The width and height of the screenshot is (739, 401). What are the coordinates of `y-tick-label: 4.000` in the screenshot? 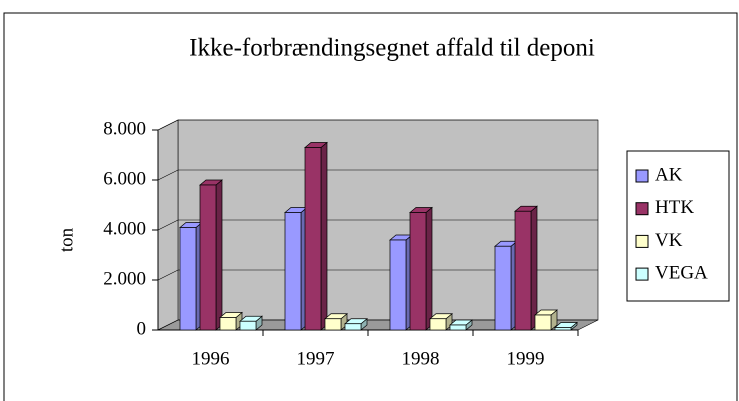 It's located at (124, 228).